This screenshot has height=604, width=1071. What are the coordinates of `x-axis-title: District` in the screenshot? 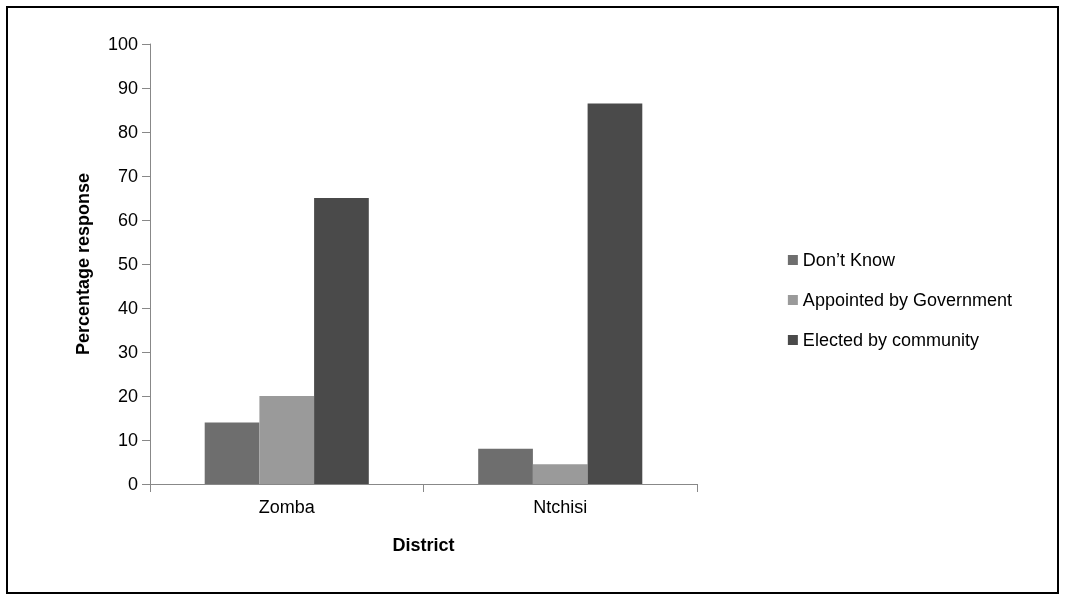 It's located at (423, 545).